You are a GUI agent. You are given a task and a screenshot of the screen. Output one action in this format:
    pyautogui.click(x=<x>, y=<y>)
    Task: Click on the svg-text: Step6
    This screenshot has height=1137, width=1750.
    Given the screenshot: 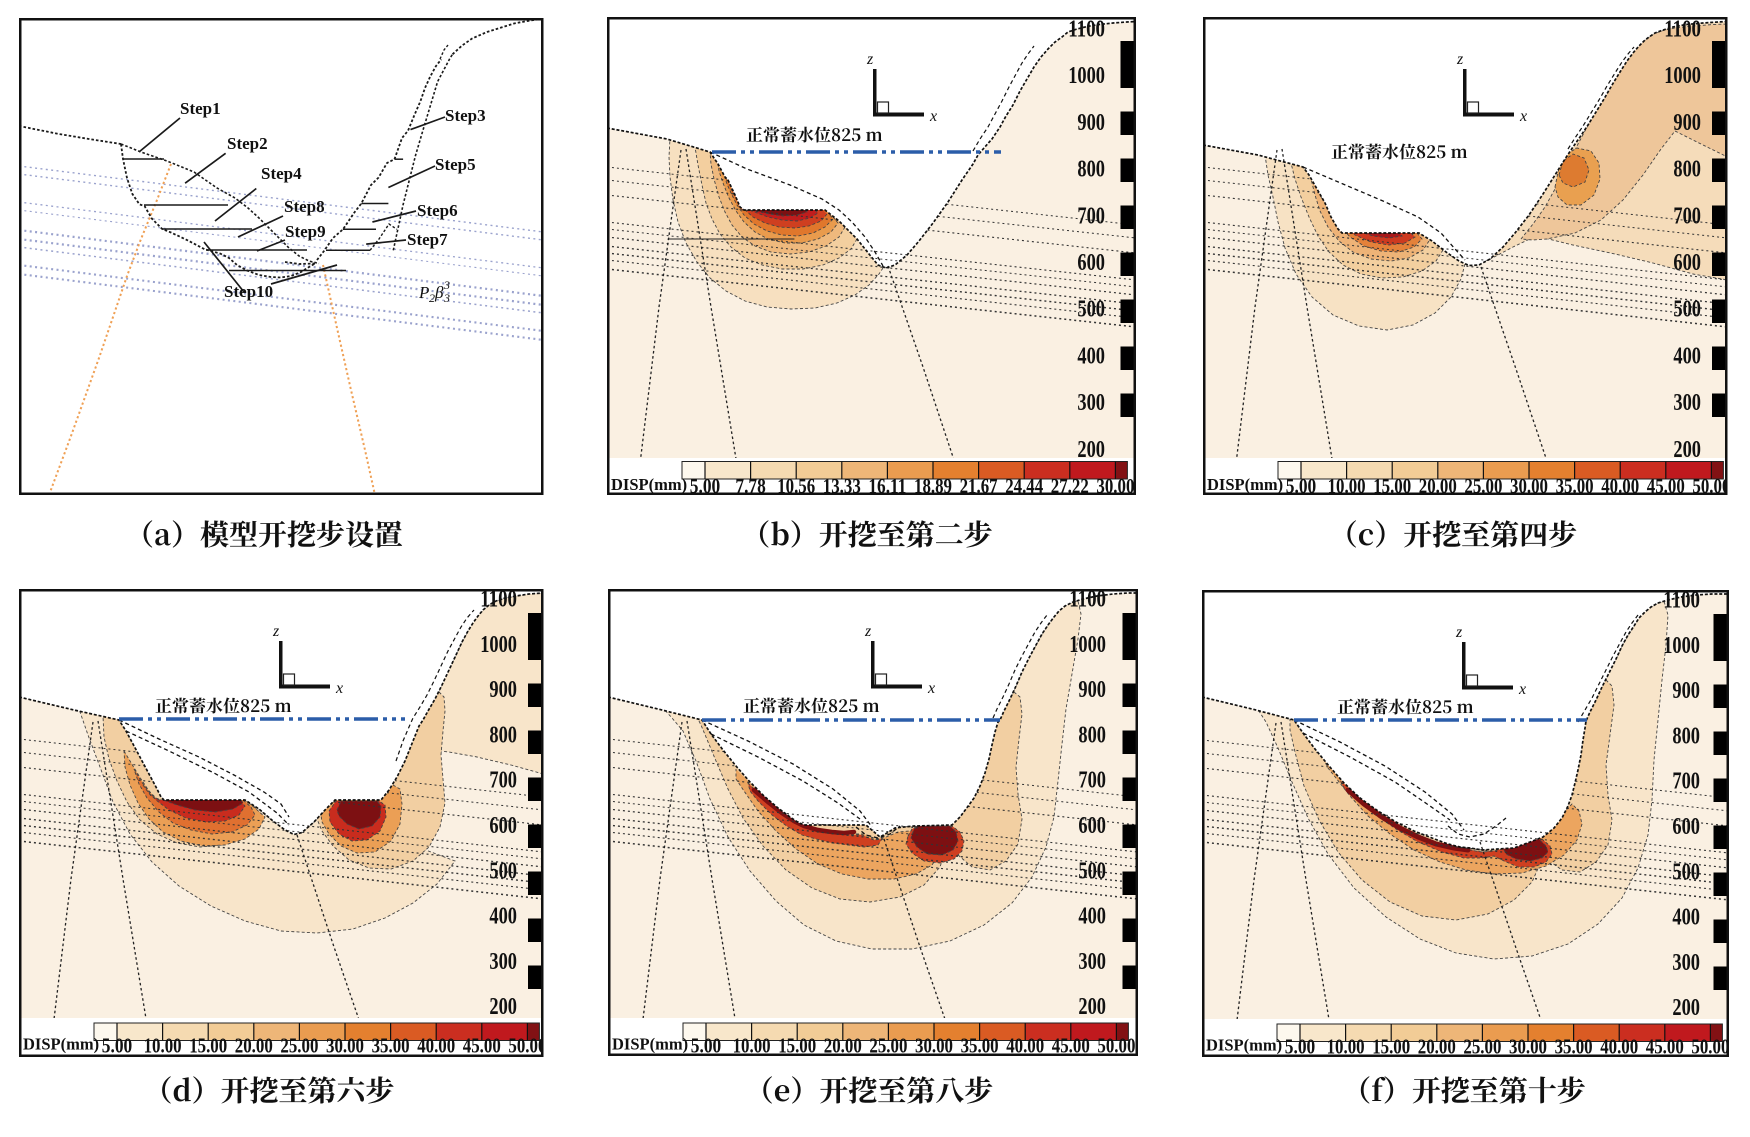 What is the action you would take?
    pyautogui.click(x=437, y=210)
    